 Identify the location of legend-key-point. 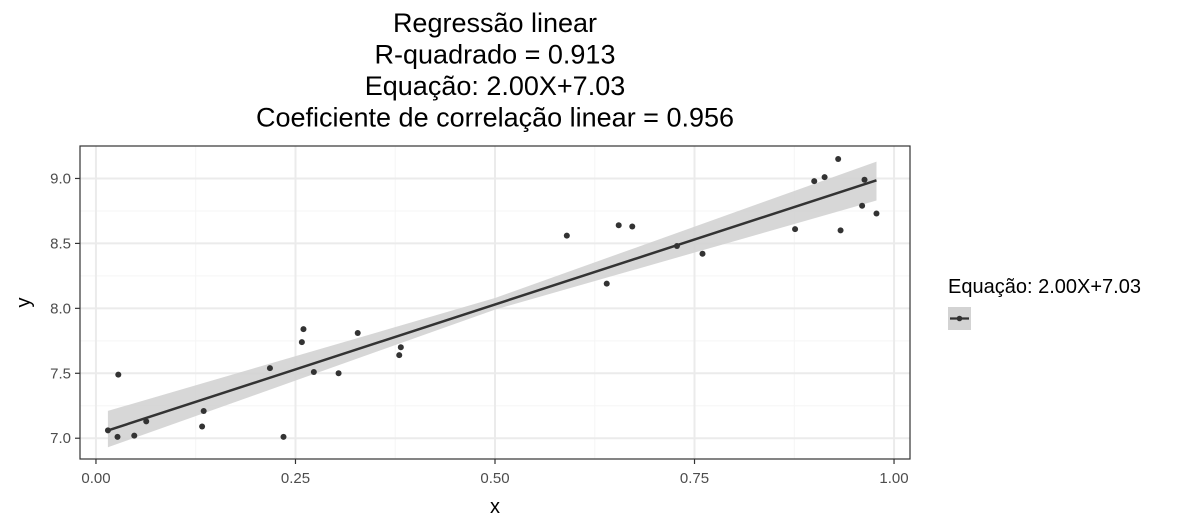
(959, 318).